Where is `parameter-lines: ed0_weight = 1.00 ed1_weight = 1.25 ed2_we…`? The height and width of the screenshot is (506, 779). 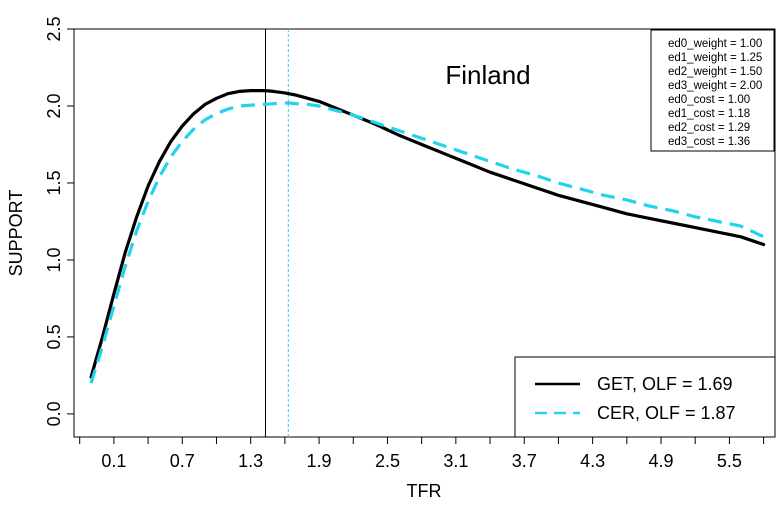 parameter-lines: ed0_weight = 1.00 ed1_weight = 1.25 ed2_we… is located at coordinates (715, 93).